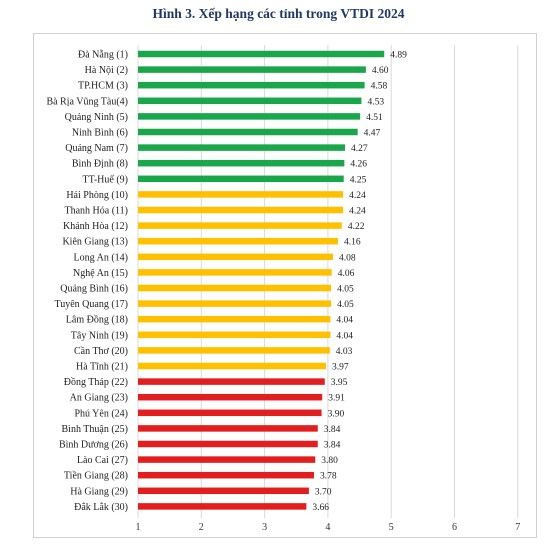 This screenshot has height=545, width=557. Describe the element at coordinates (95, 226) in the screenshot. I see `category-label: Khánh Hòa (12)` at that location.